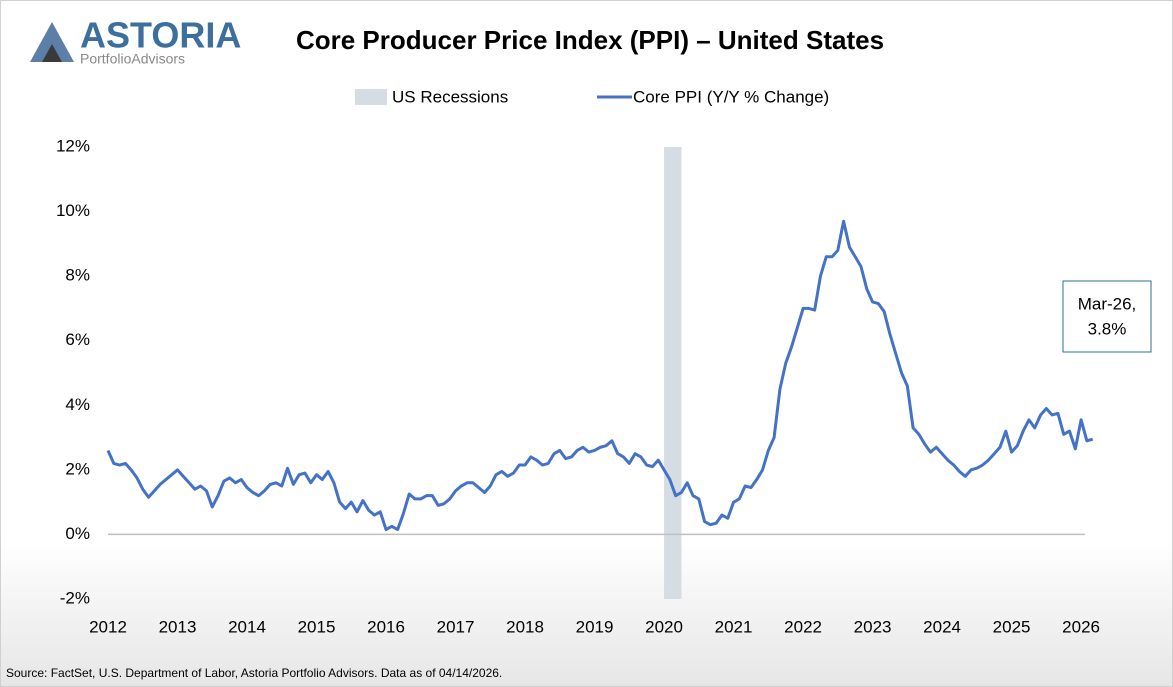 The image size is (1173, 687). I want to click on logo-icon-inner, so click(52, 53).